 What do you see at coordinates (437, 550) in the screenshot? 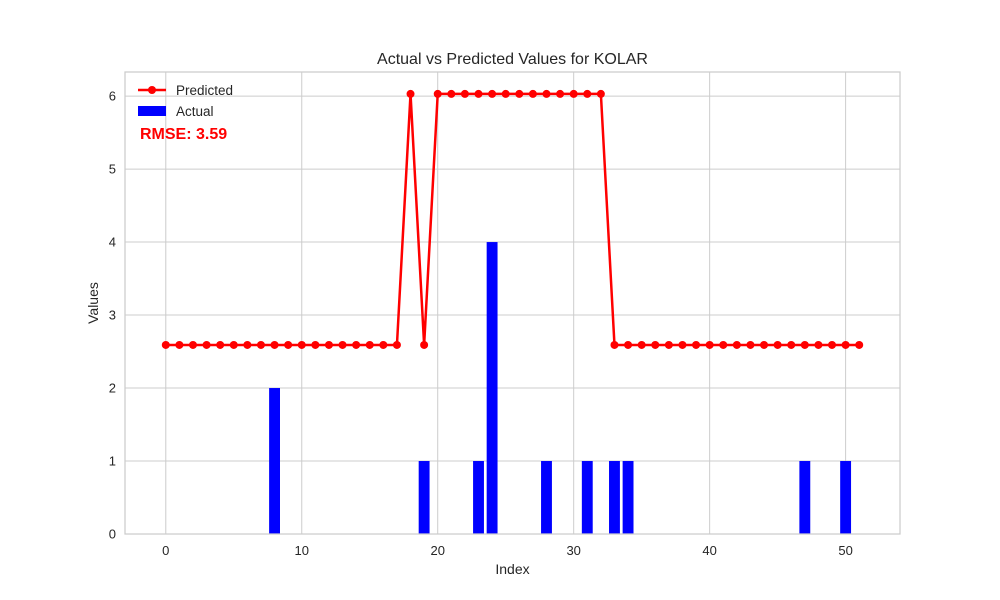
I see `x-tick-label: 20` at bounding box center [437, 550].